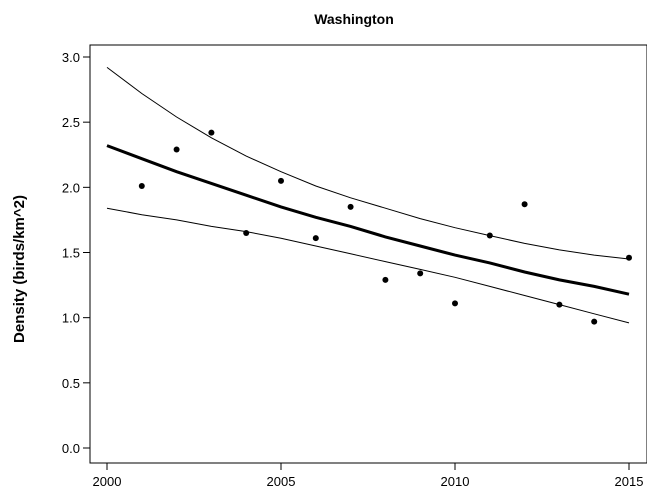 This screenshot has height=493, width=647. Describe the element at coordinates (71, 57) in the screenshot. I see `y-tick-label-6: 3.0` at that location.